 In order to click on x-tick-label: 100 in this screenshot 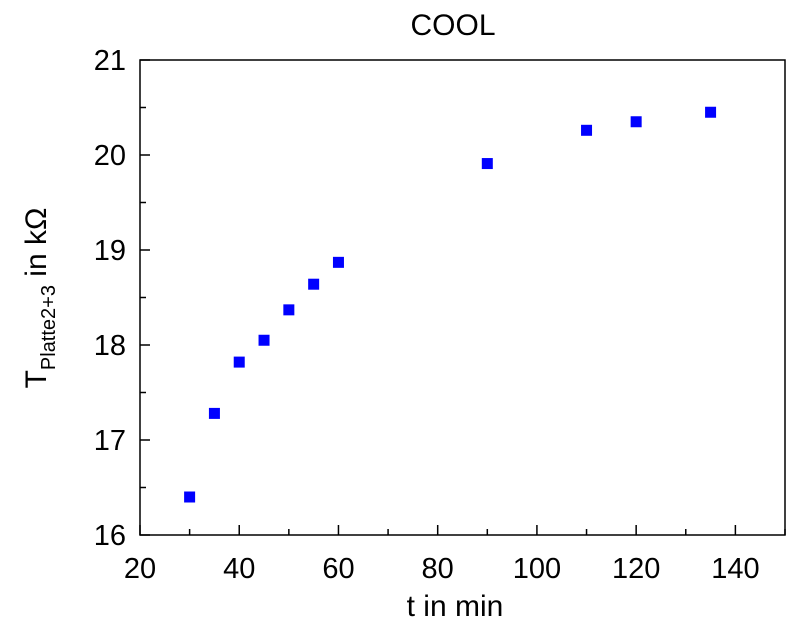, I will do `click(537, 569)`.